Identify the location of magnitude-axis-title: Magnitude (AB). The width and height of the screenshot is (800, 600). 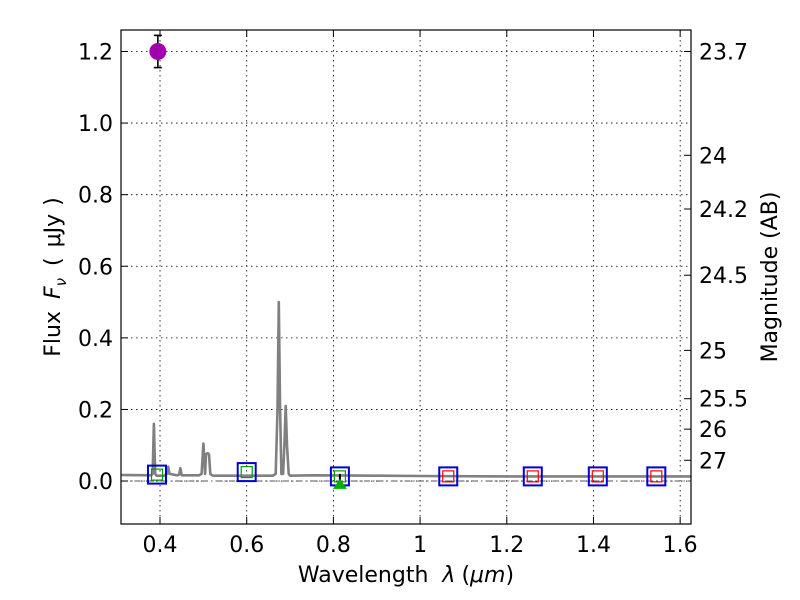
(770, 277).